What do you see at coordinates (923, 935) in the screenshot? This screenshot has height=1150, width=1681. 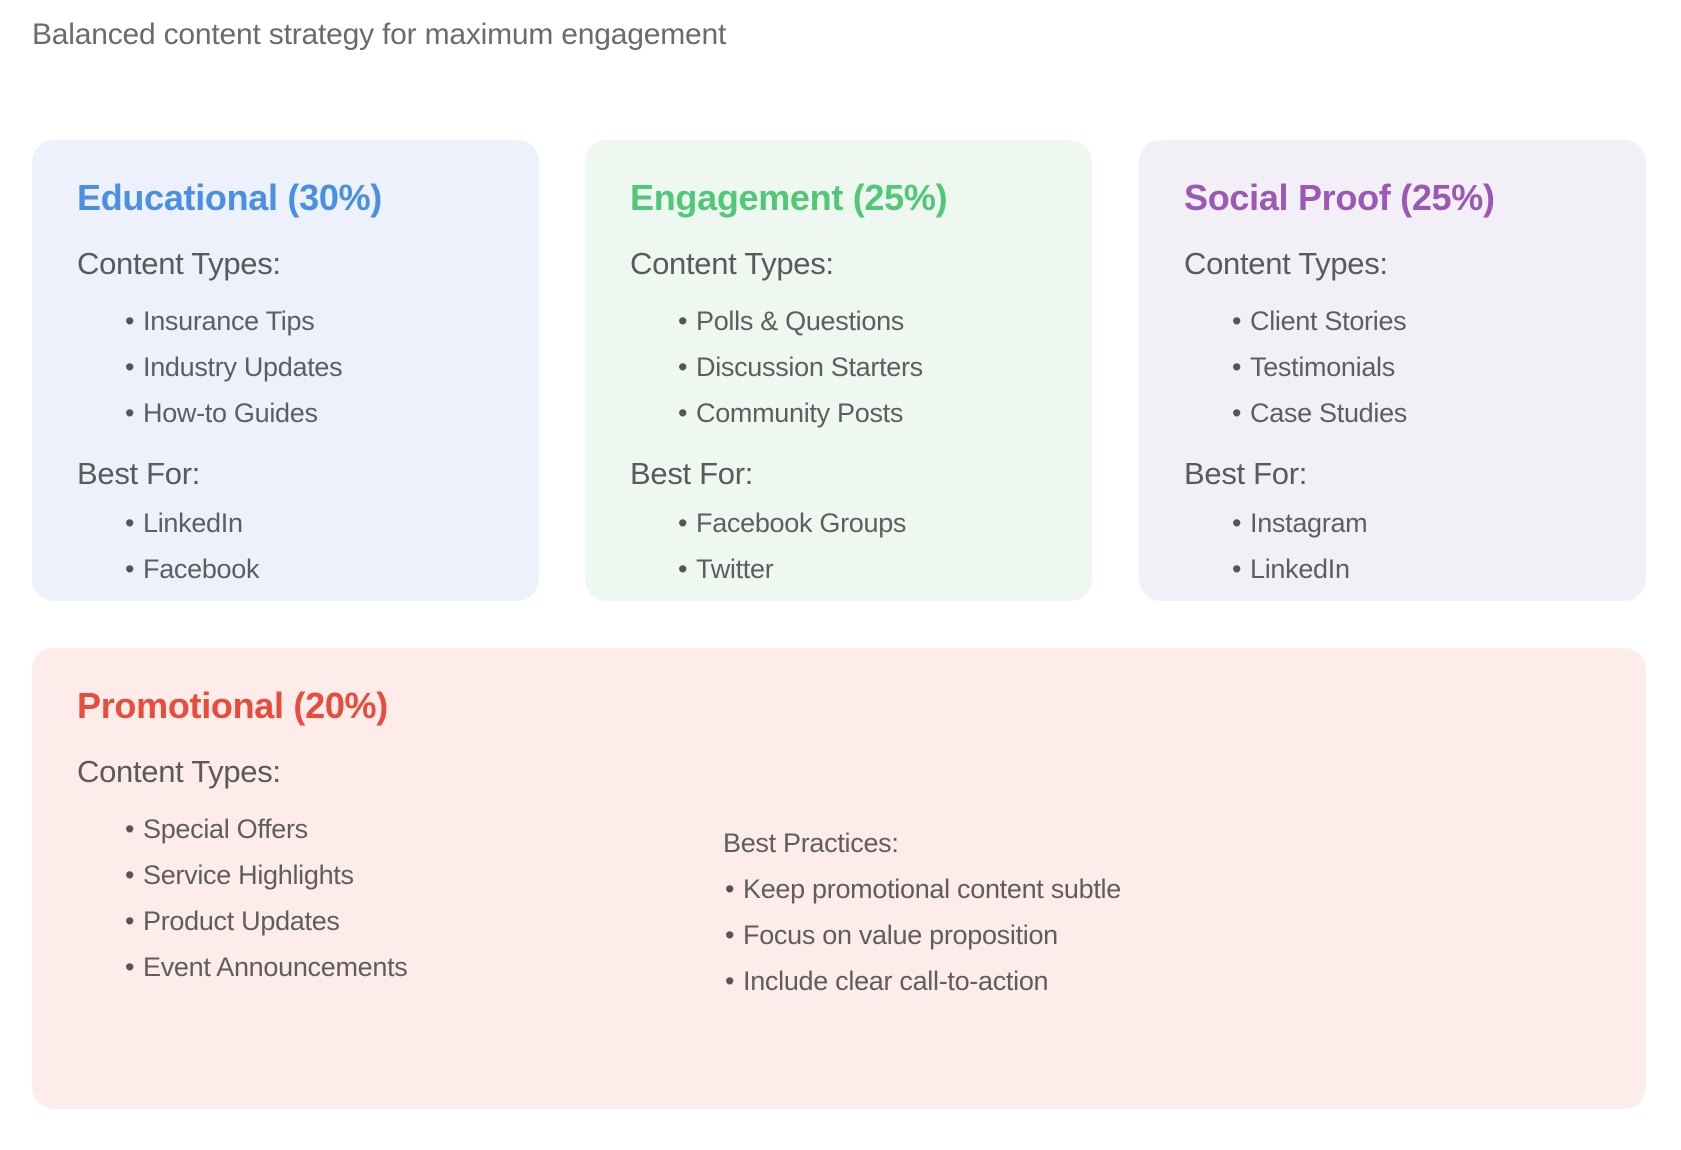 I see `list-item: • Focus on value proposition` at bounding box center [923, 935].